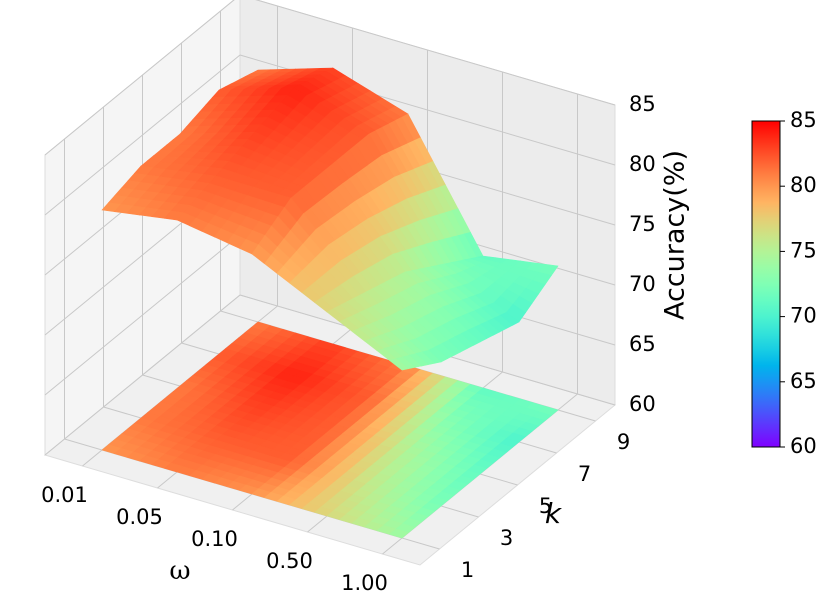 This screenshot has height=606, width=830. I want to click on x-tick-label: 0.10, so click(214, 539).